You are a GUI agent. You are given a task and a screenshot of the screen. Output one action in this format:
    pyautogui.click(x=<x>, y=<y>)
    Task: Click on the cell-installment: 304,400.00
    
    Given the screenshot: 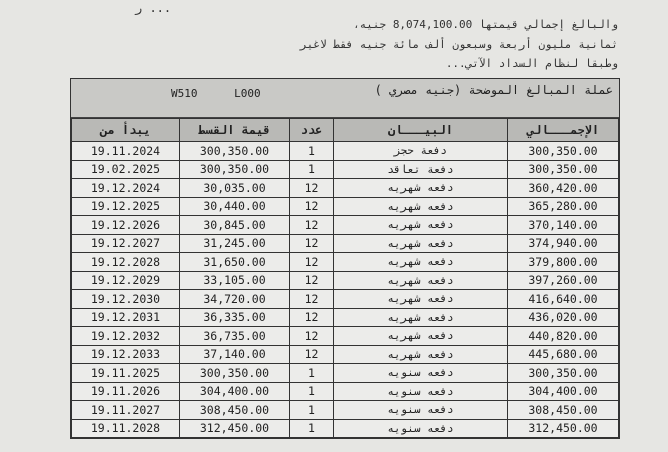 What is the action you would take?
    pyautogui.click(x=234, y=391)
    